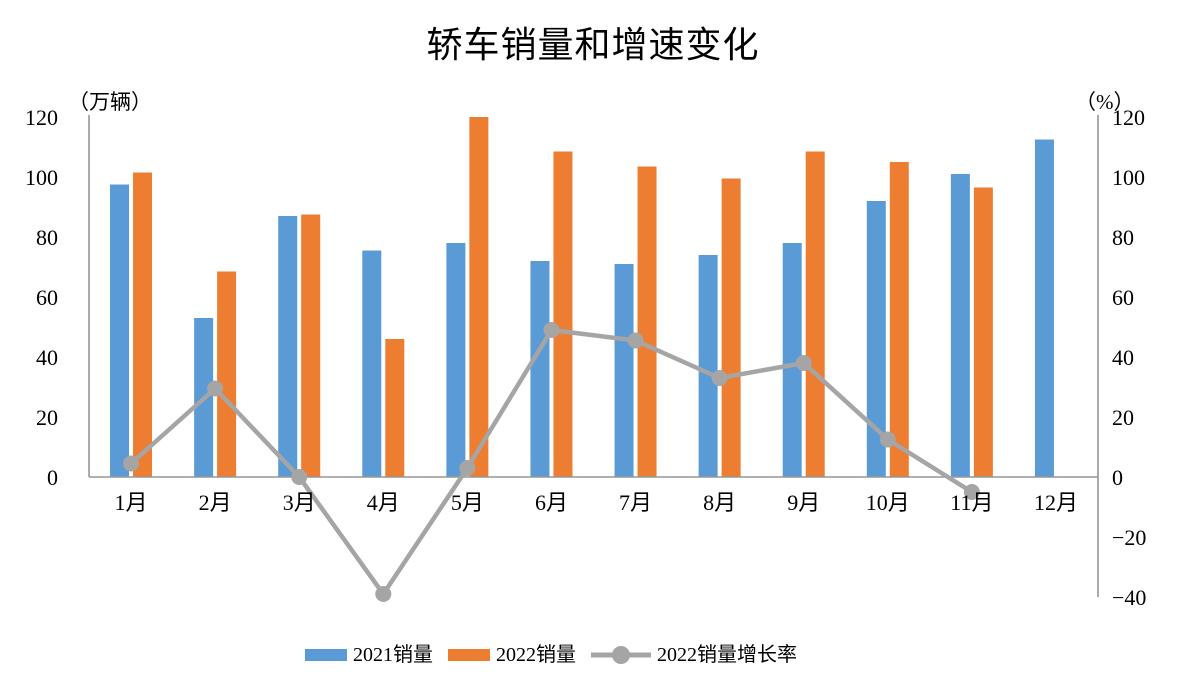  Describe the element at coordinates (131, 502) in the screenshot. I see `month-label: 1月` at that location.